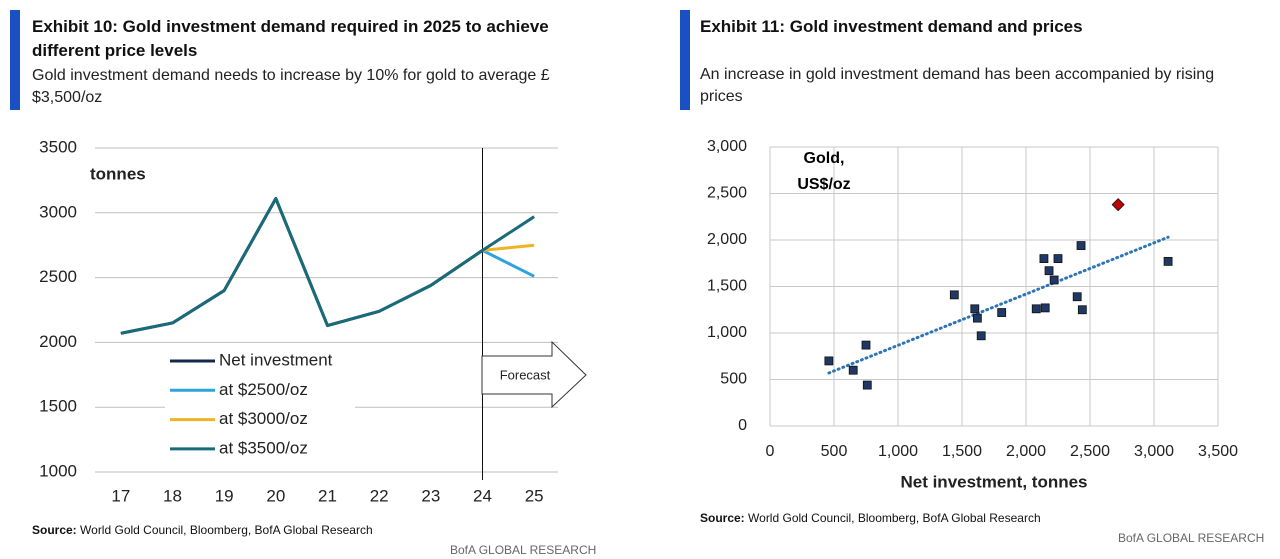  What do you see at coordinates (224, 495) in the screenshot?
I see `x-tick-label: 19` at bounding box center [224, 495].